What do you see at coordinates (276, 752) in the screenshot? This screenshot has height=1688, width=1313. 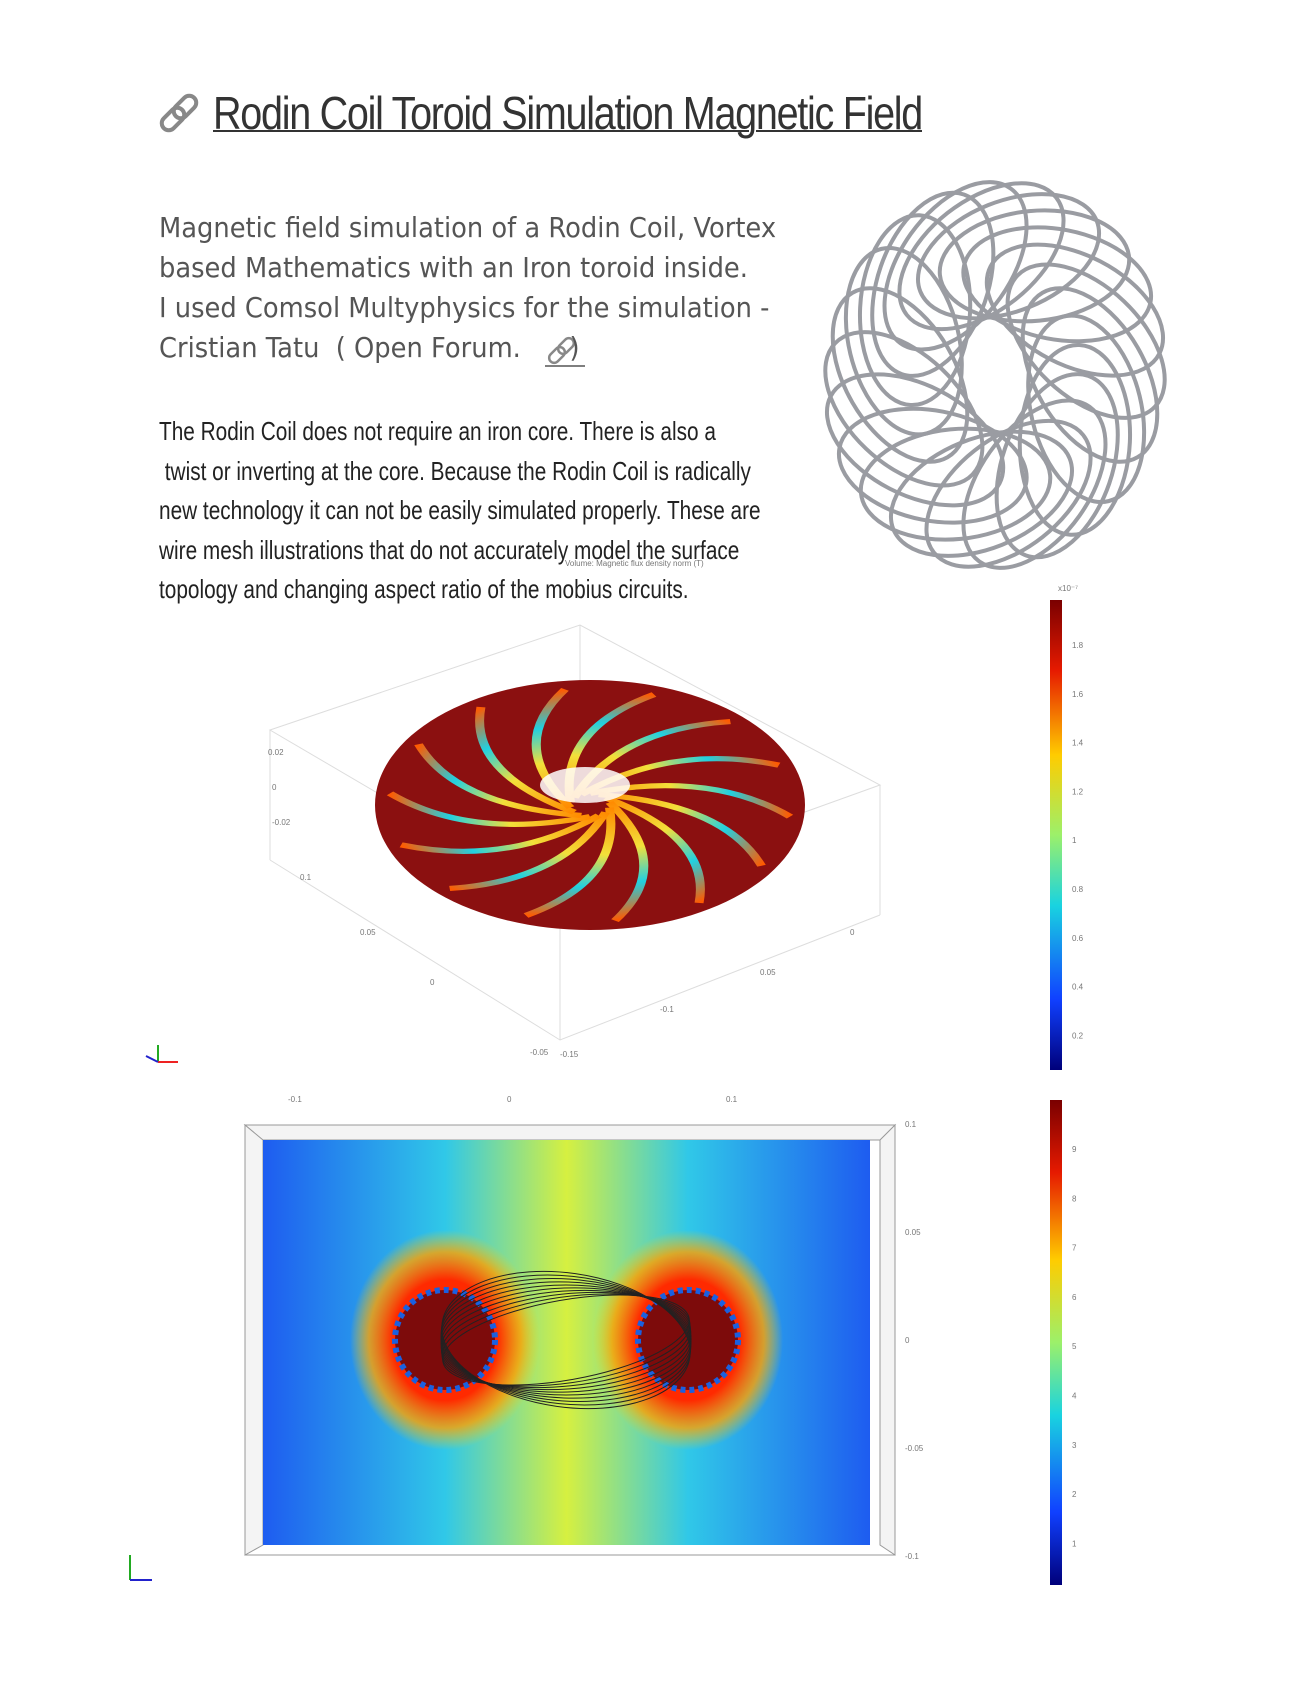 I see `axis-label: 0.02` at bounding box center [276, 752].